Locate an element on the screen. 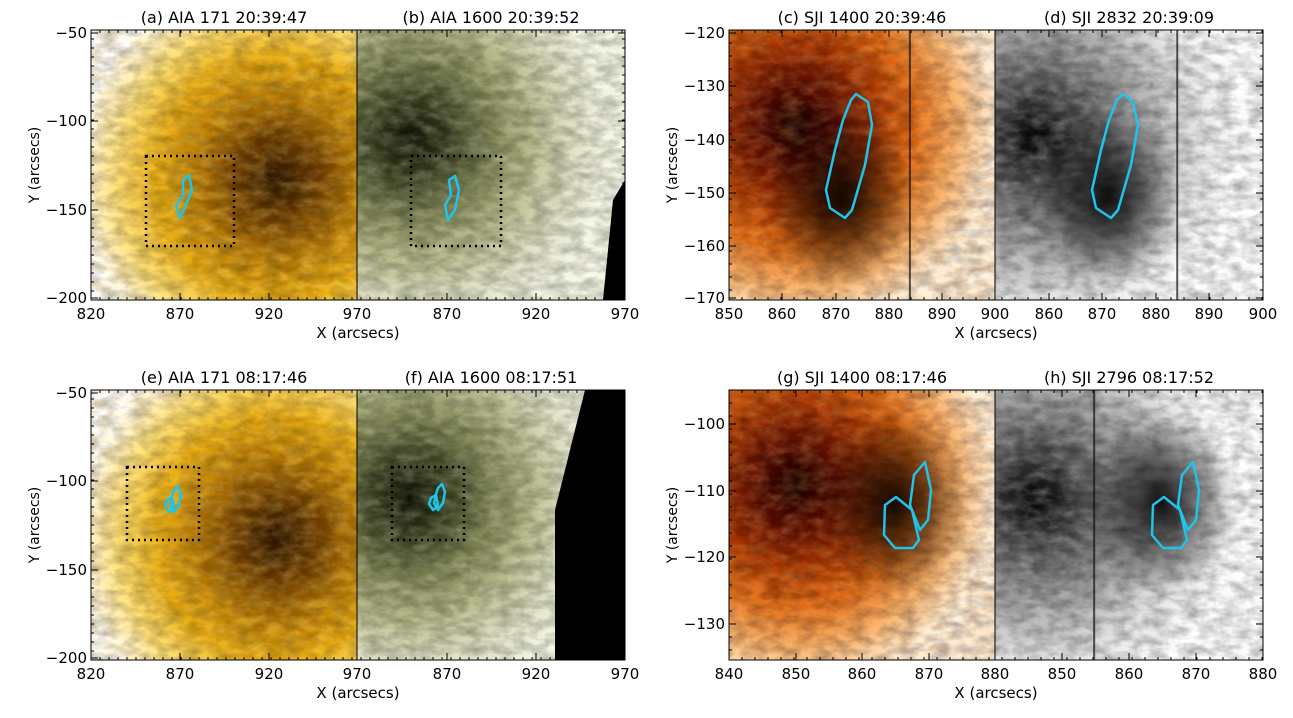 Image resolution: width=1293 pixels, height=718 pixels. contour-f2 is located at coordinates (433, 502).